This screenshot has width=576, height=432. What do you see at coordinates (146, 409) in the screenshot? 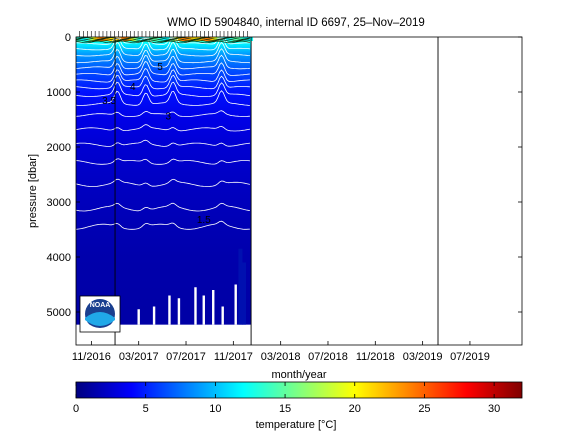
I see `colorbar-tick-label: 5` at bounding box center [146, 409].